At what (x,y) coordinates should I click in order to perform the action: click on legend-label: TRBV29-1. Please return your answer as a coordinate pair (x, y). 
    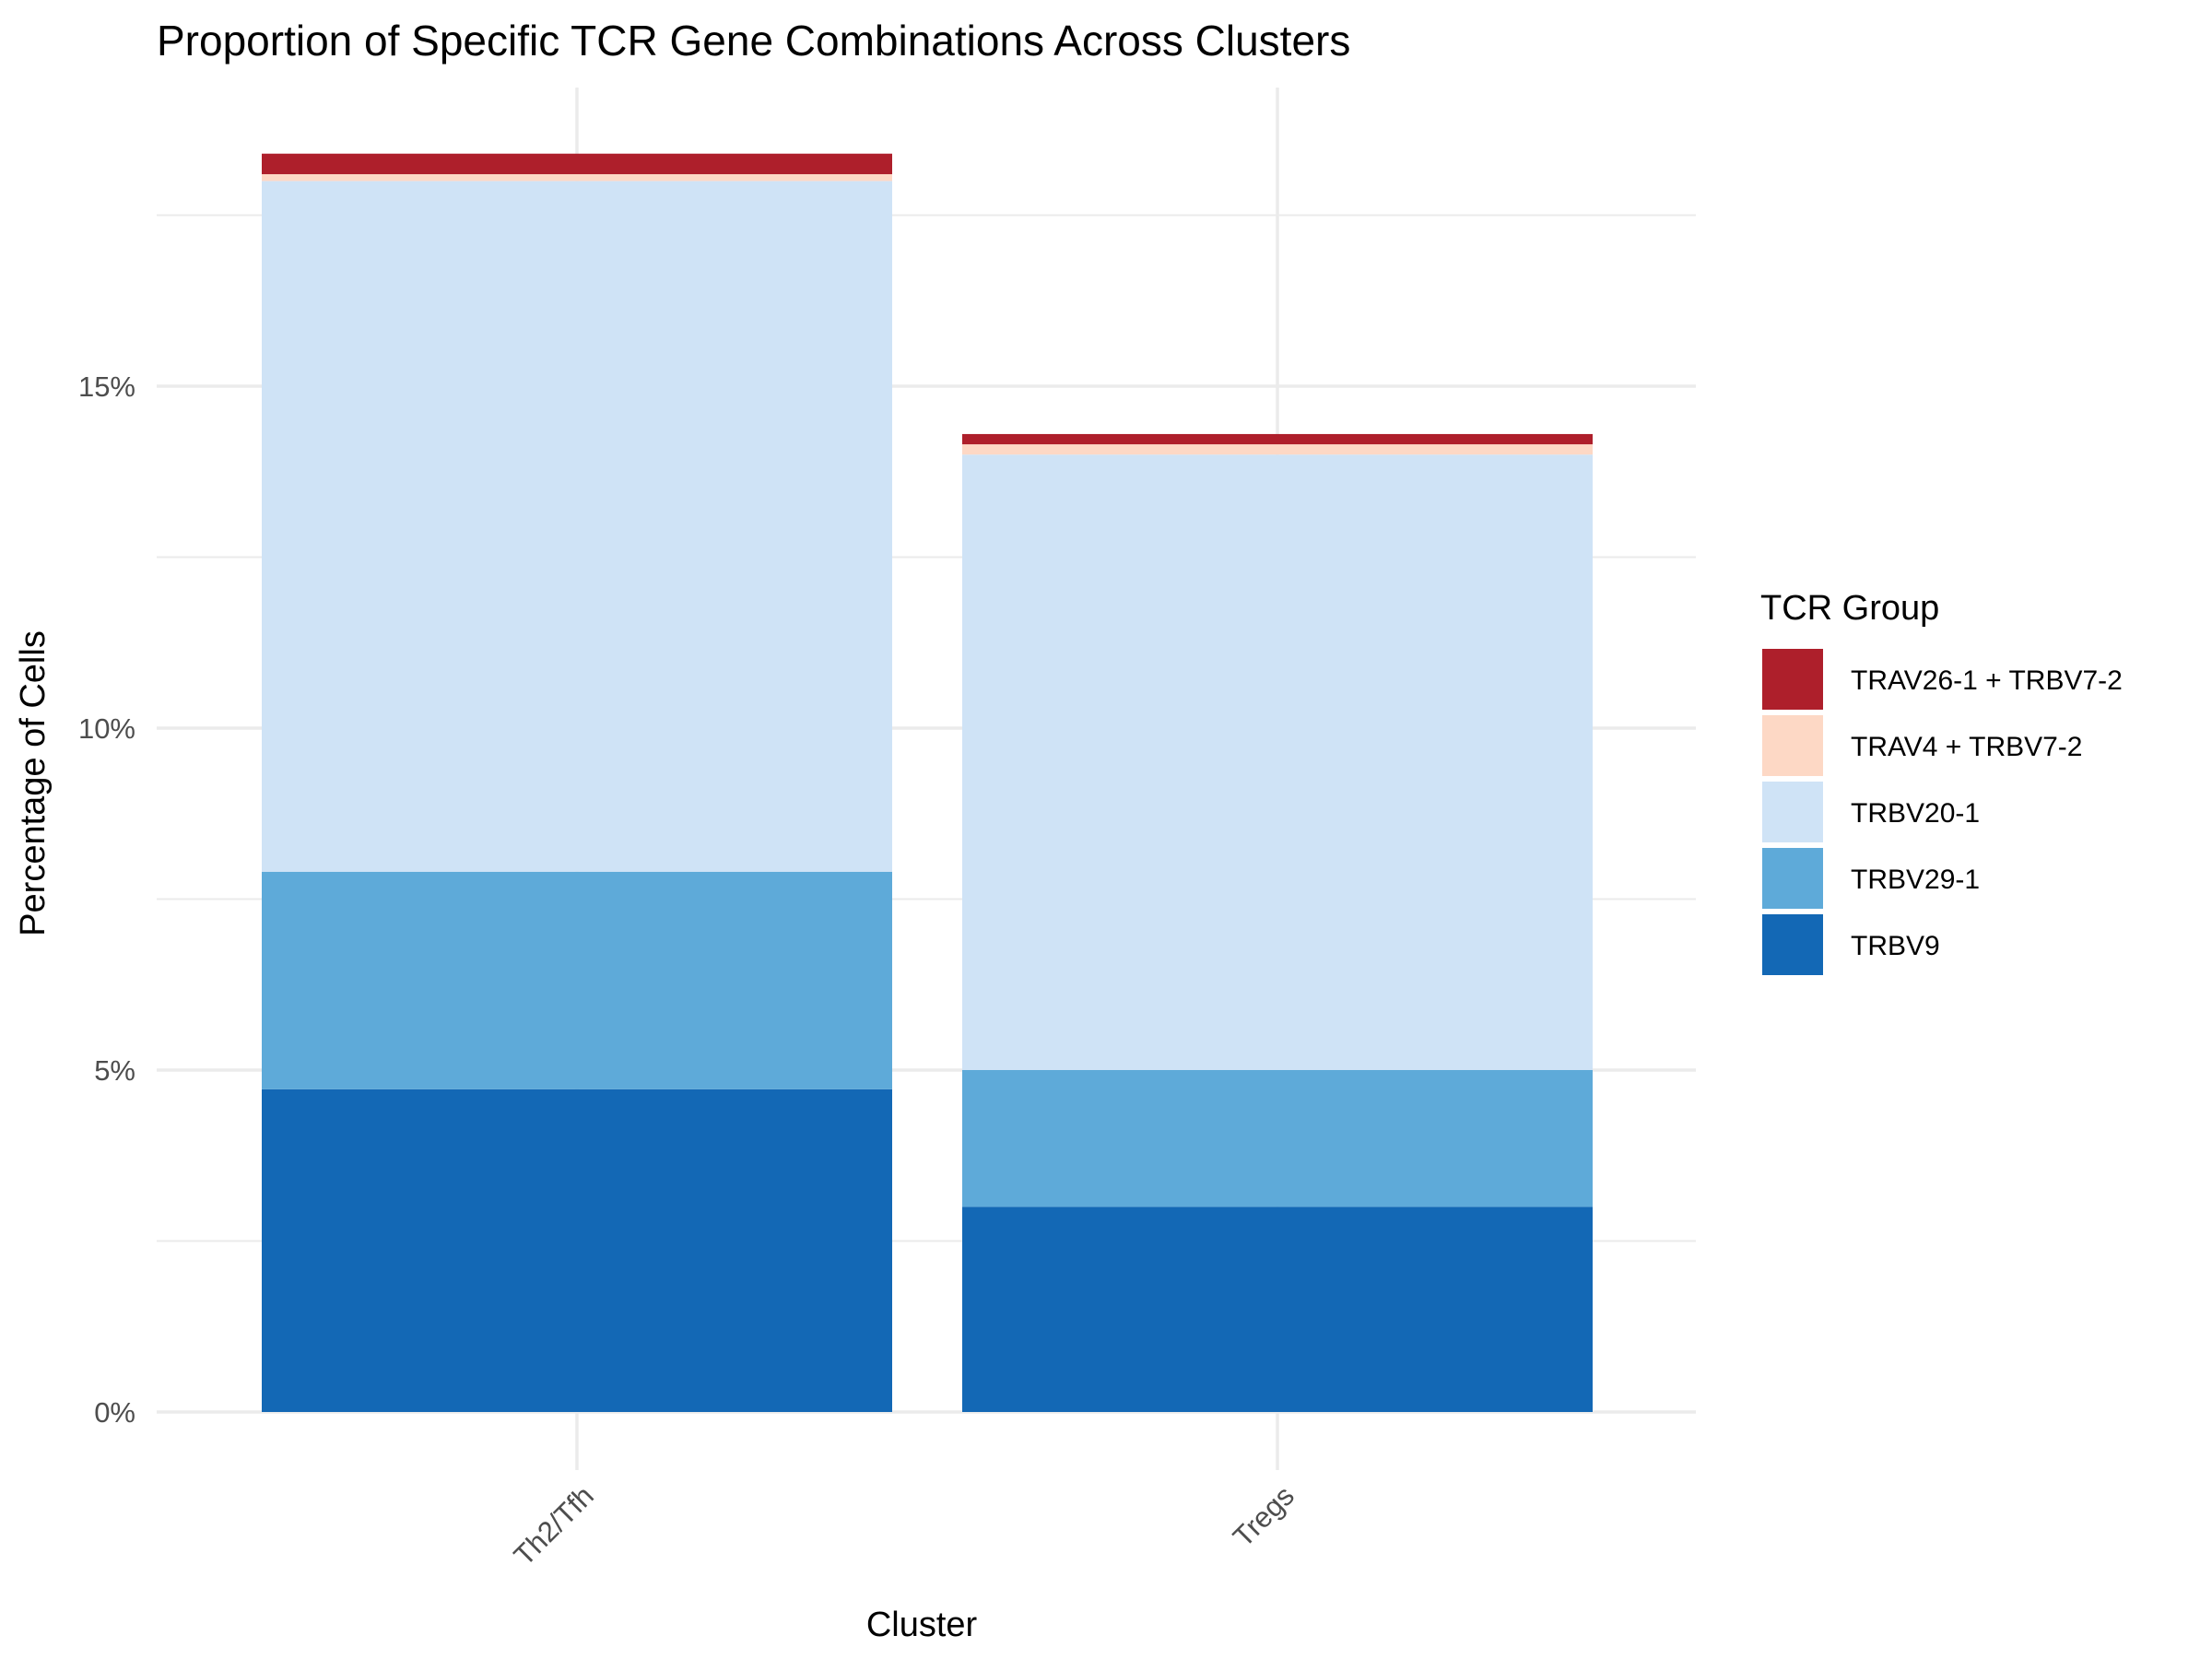
    Looking at the image, I should click on (1915, 880).